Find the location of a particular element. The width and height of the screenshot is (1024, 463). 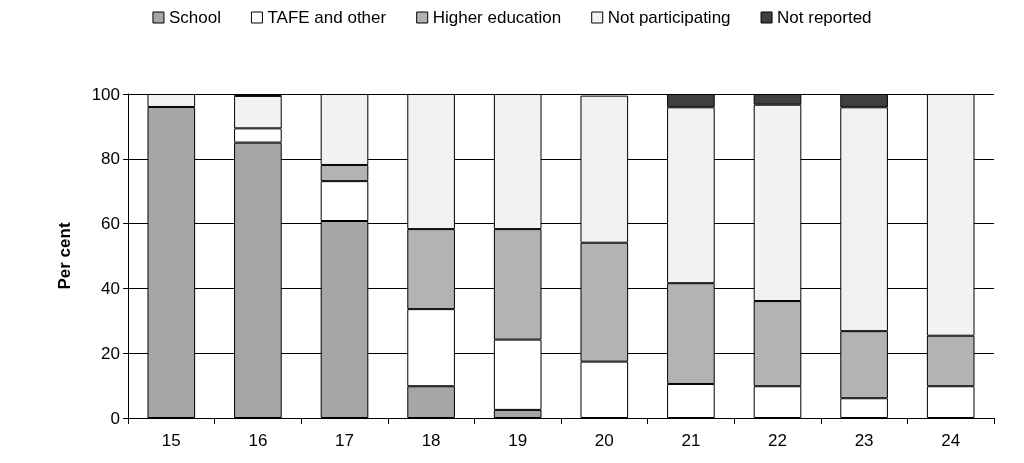

legend-label: School is located at coordinates (194, 17).